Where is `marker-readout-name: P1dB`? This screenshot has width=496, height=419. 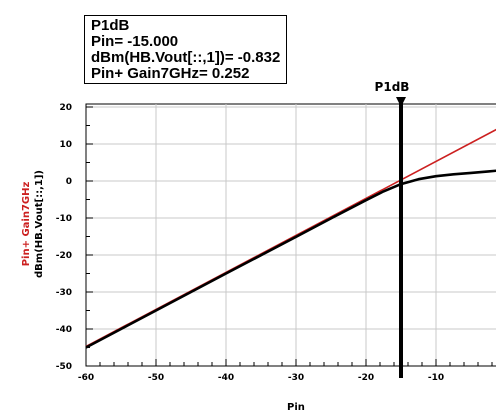 marker-readout-name: P1dB is located at coordinates (110, 25).